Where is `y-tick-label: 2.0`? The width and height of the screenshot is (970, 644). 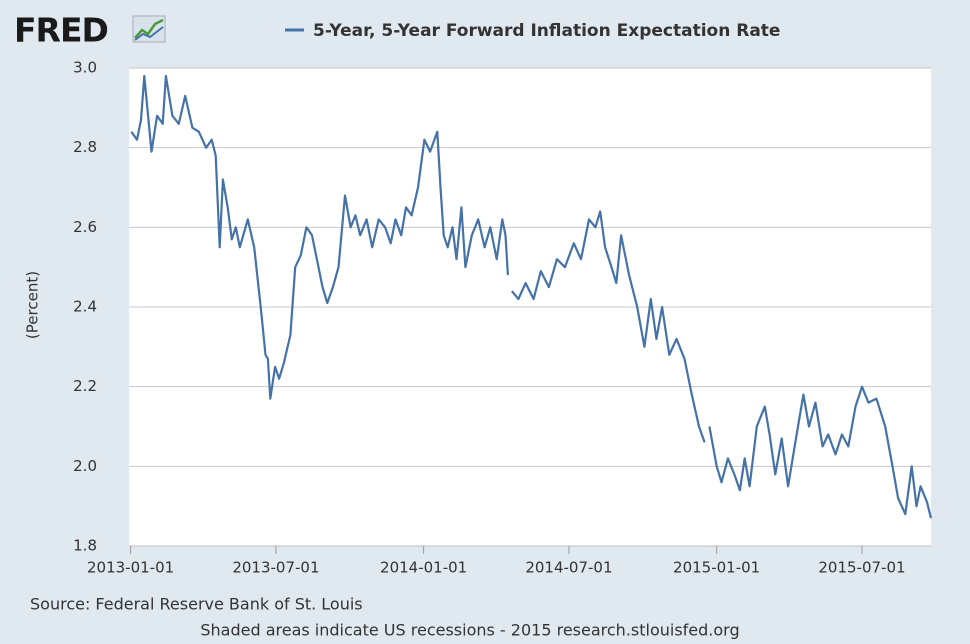
y-tick-label: 2.0 is located at coordinates (85, 466).